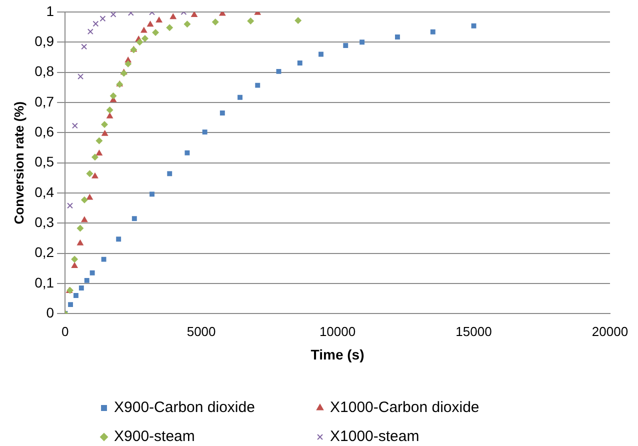 The height and width of the screenshot is (446, 638). I want to click on y-tick-label: 0,8, so click(44, 71).